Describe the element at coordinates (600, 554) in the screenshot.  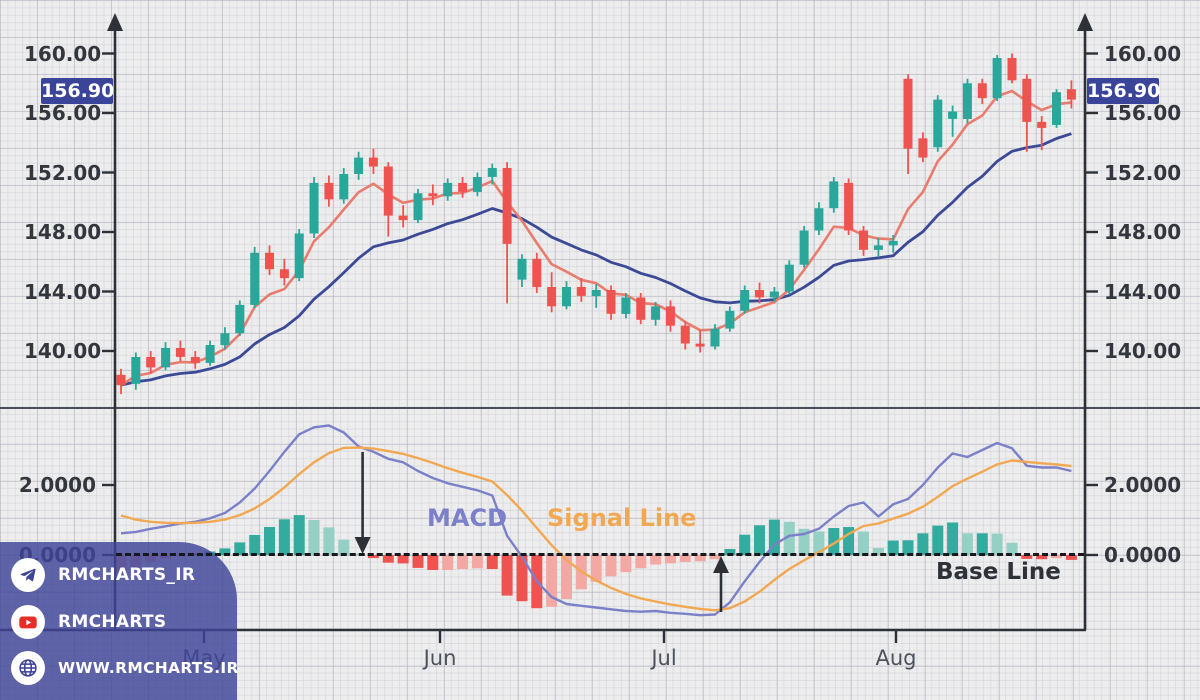
I see `macd-zero-baseline` at that location.